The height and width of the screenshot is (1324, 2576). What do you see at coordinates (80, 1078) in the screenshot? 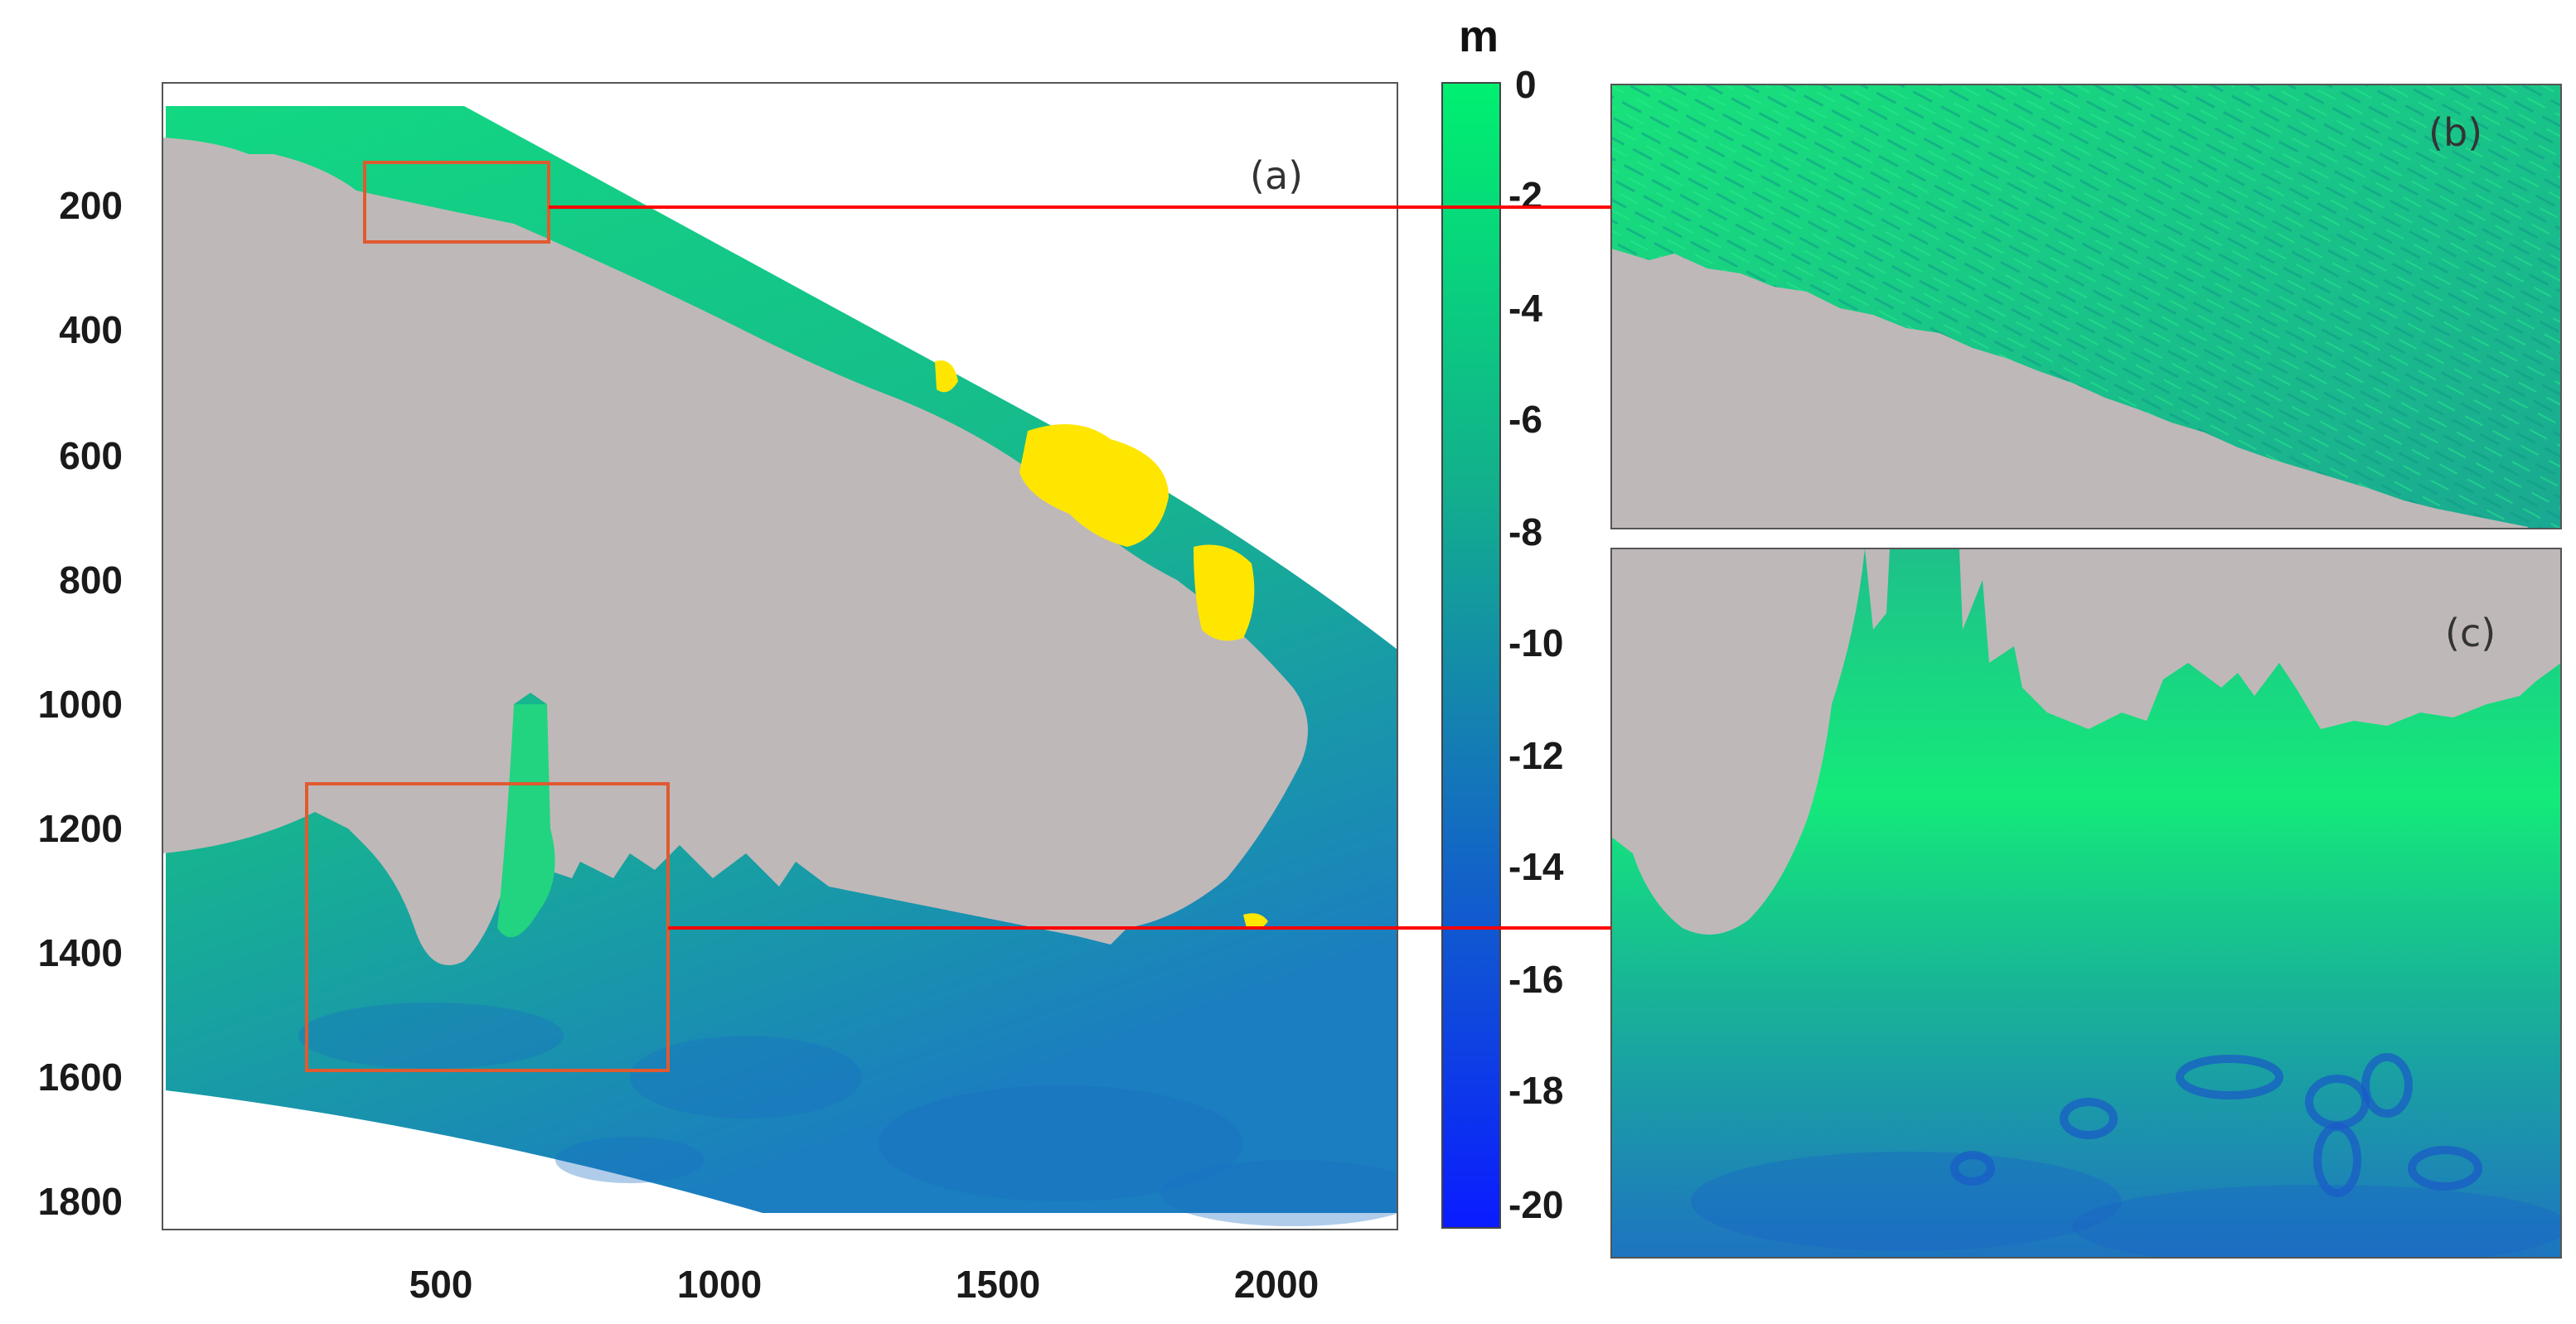
I see `y-tick-label: 1600` at bounding box center [80, 1078].